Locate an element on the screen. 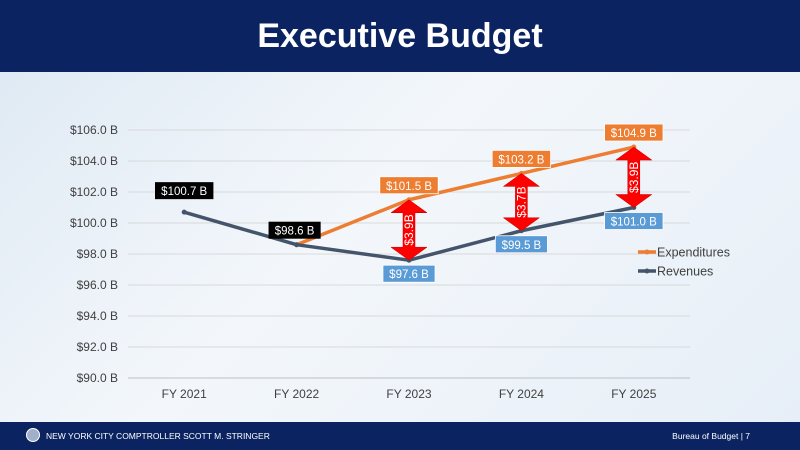 The width and height of the screenshot is (800, 450). data-label: $97.6 B is located at coordinates (409, 275).